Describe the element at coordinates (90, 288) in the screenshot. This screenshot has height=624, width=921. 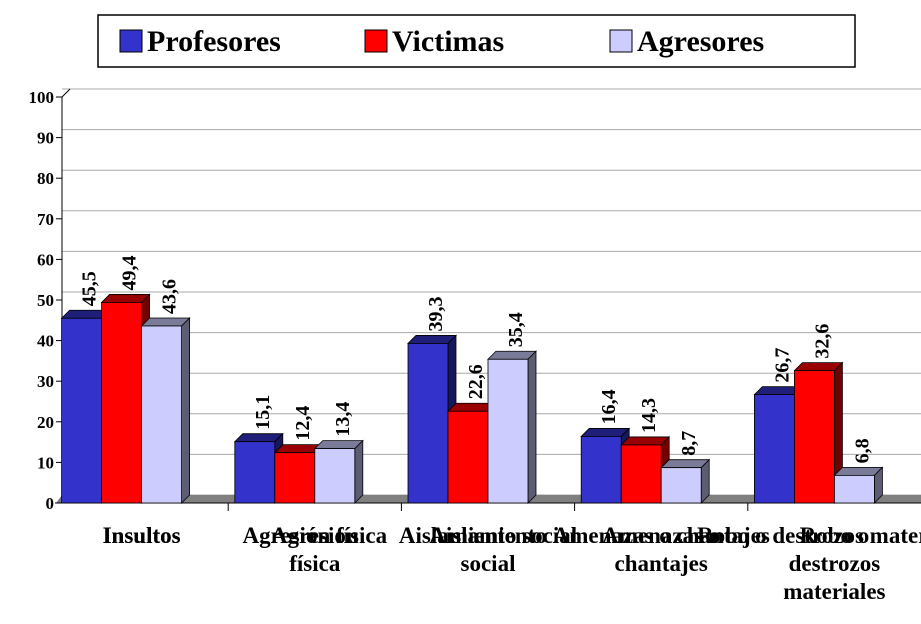
I see `value-label: 45,5` at that location.